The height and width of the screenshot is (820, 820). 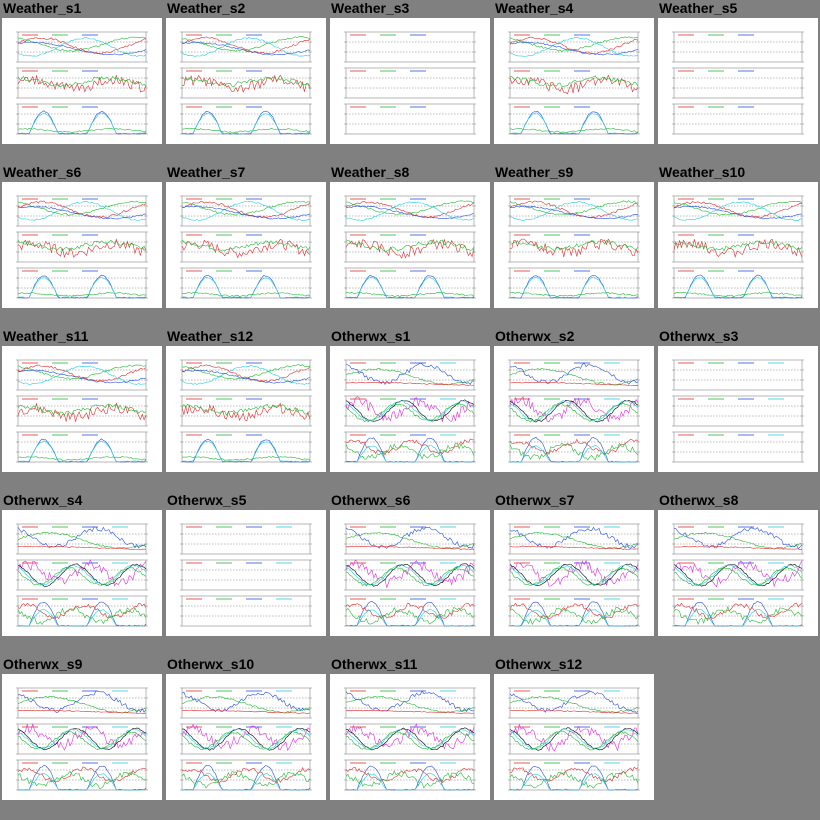 I want to click on chart-title: Otherwx_s8, so click(x=699, y=500).